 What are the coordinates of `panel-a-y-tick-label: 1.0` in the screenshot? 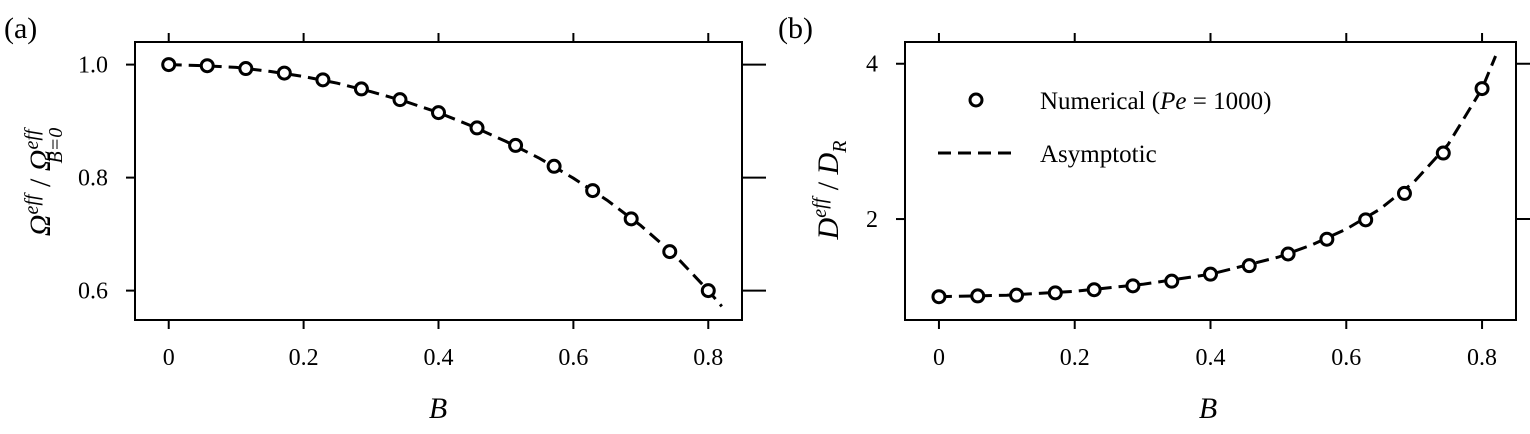 It's located at (93, 66).